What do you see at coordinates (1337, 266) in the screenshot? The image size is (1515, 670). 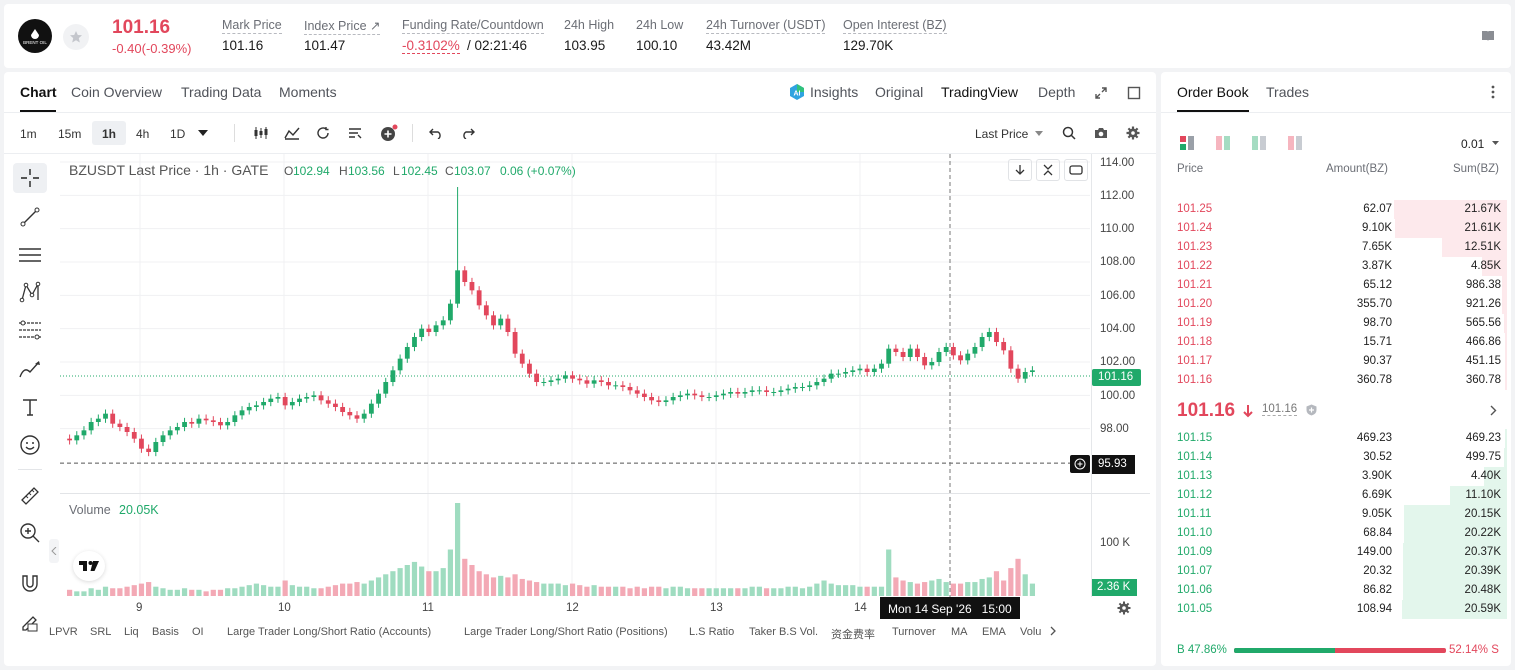 I see `ask-row: 101.22 3.87K 4.85K` at bounding box center [1337, 266].